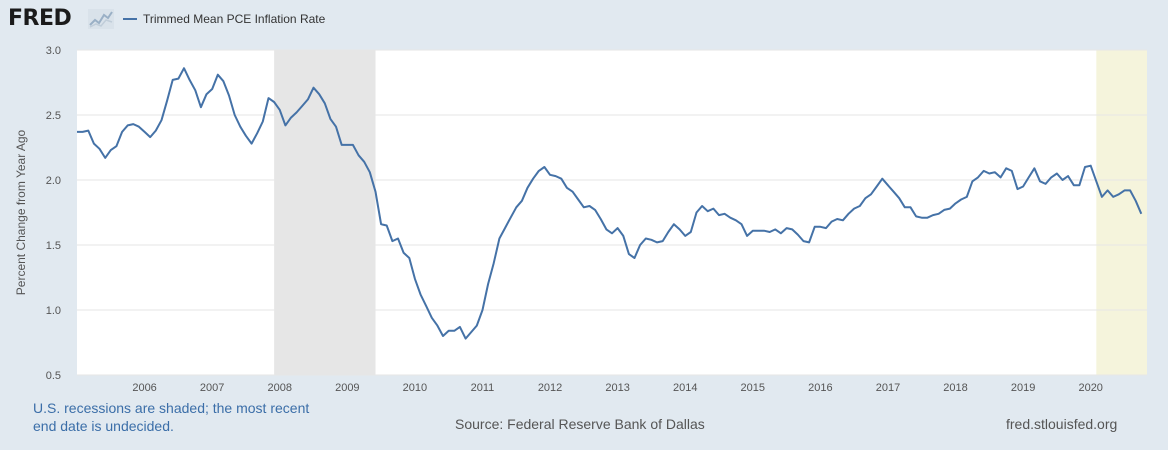  I want to click on fred-logo: FRED, so click(40, 18).